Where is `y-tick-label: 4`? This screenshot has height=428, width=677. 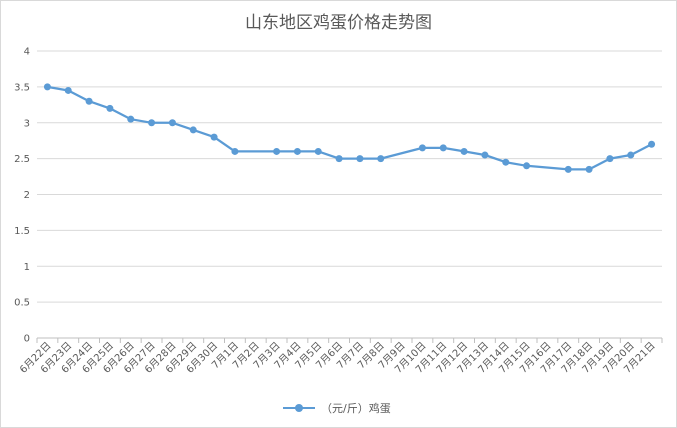 y-tick-label: 4 is located at coordinates (27, 52).